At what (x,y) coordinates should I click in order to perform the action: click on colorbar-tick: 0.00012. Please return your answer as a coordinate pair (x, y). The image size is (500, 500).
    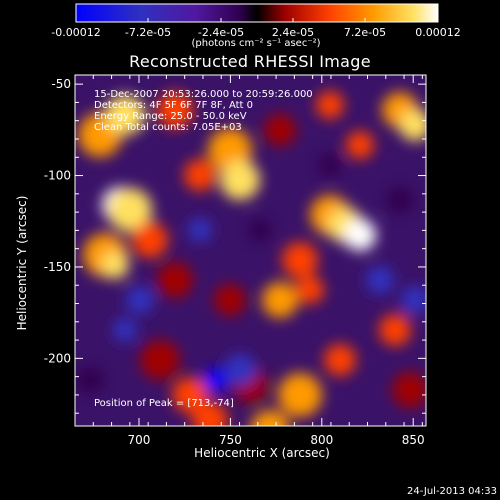
    Looking at the image, I should click on (438, 32).